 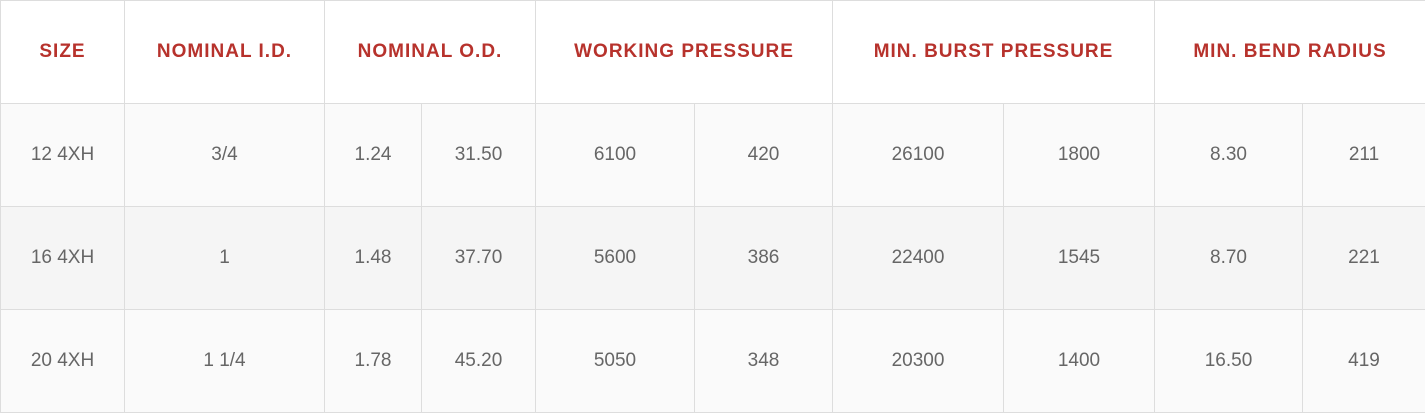 I want to click on cell-nominal-id: 3/4, so click(x=224, y=155).